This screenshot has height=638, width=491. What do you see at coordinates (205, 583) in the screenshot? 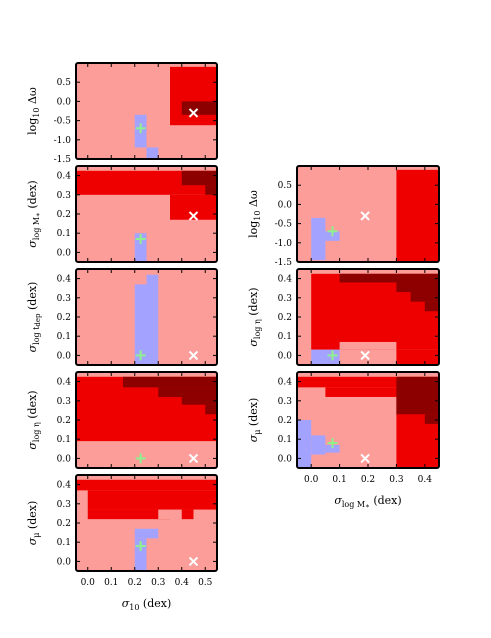
I see `xtick-label: 0.5` at bounding box center [205, 583].